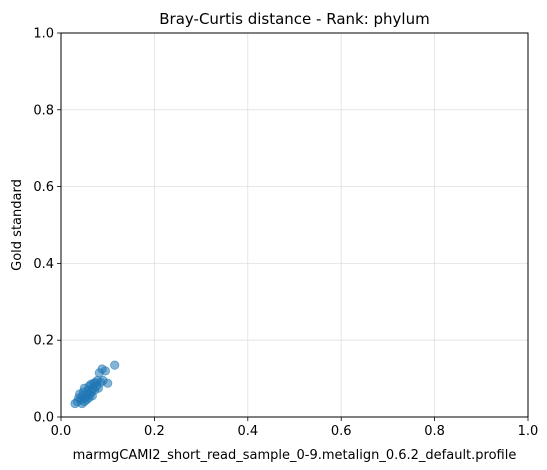 Image resolution: width=547 pixels, height=470 pixels. I want to click on y-tick-label: 0.6, so click(43, 187).